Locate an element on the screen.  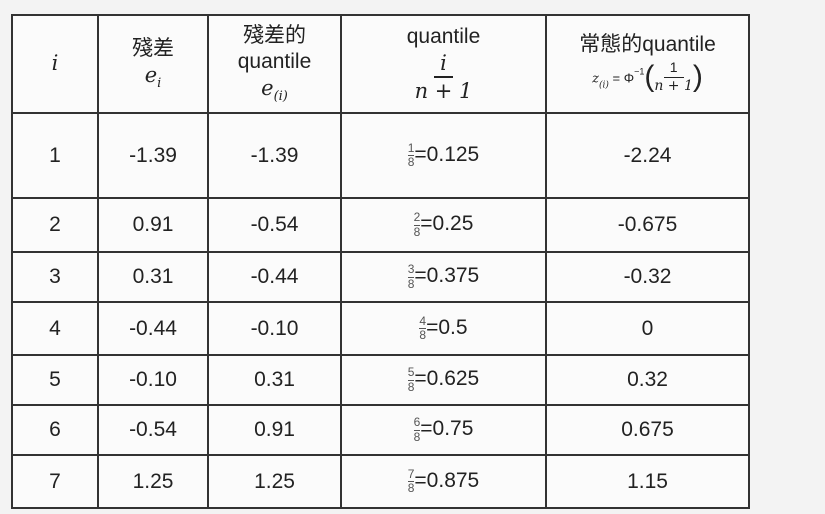
q-label: quantile is located at coordinates (443, 36).